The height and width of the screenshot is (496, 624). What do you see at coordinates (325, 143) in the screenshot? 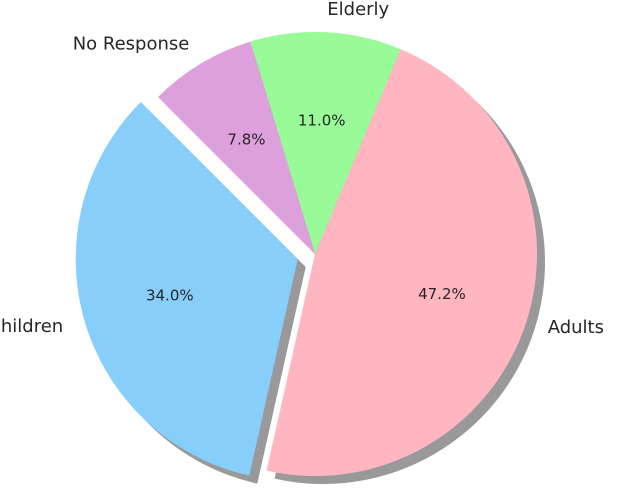
I see `slice-elderly` at bounding box center [325, 143].